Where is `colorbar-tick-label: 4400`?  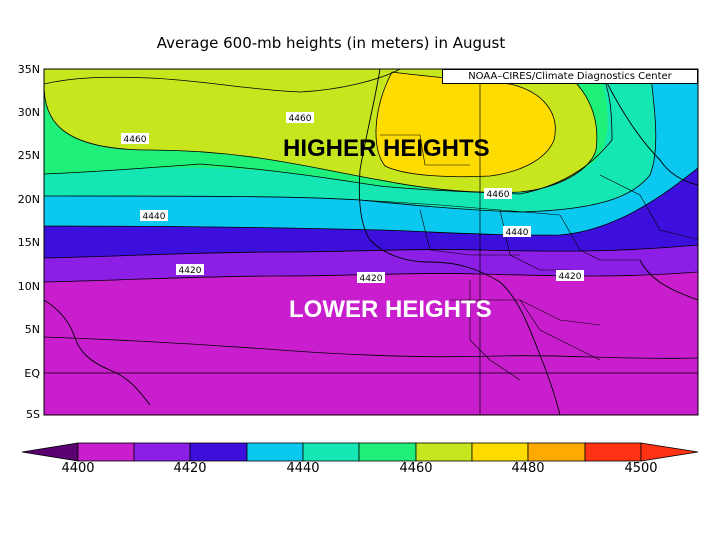
colorbar-tick-label: 4400 is located at coordinates (78, 468).